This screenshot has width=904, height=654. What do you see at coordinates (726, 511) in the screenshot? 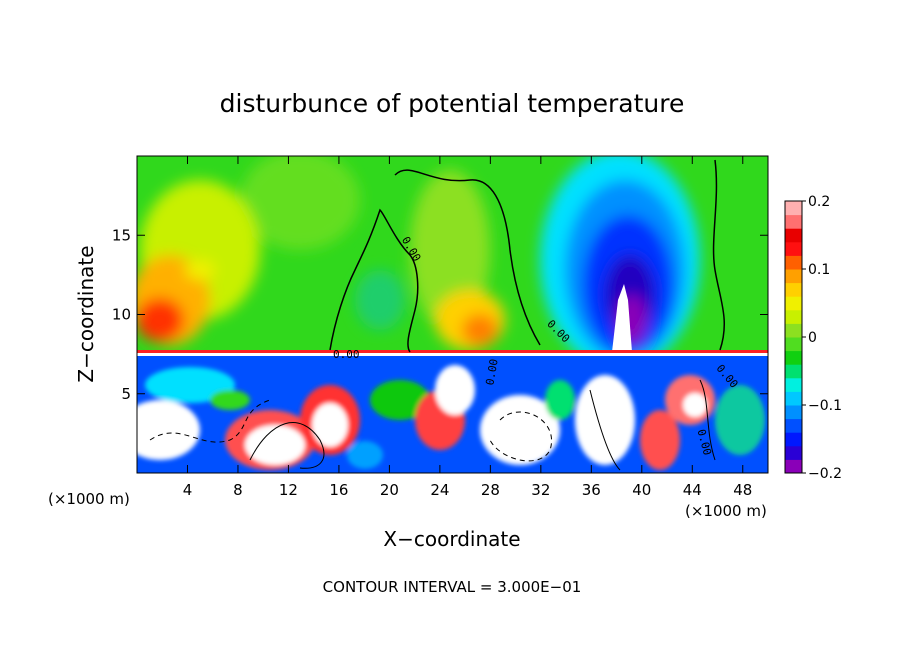
I see `x-unit-right: (×1000 m)` at bounding box center [726, 511].